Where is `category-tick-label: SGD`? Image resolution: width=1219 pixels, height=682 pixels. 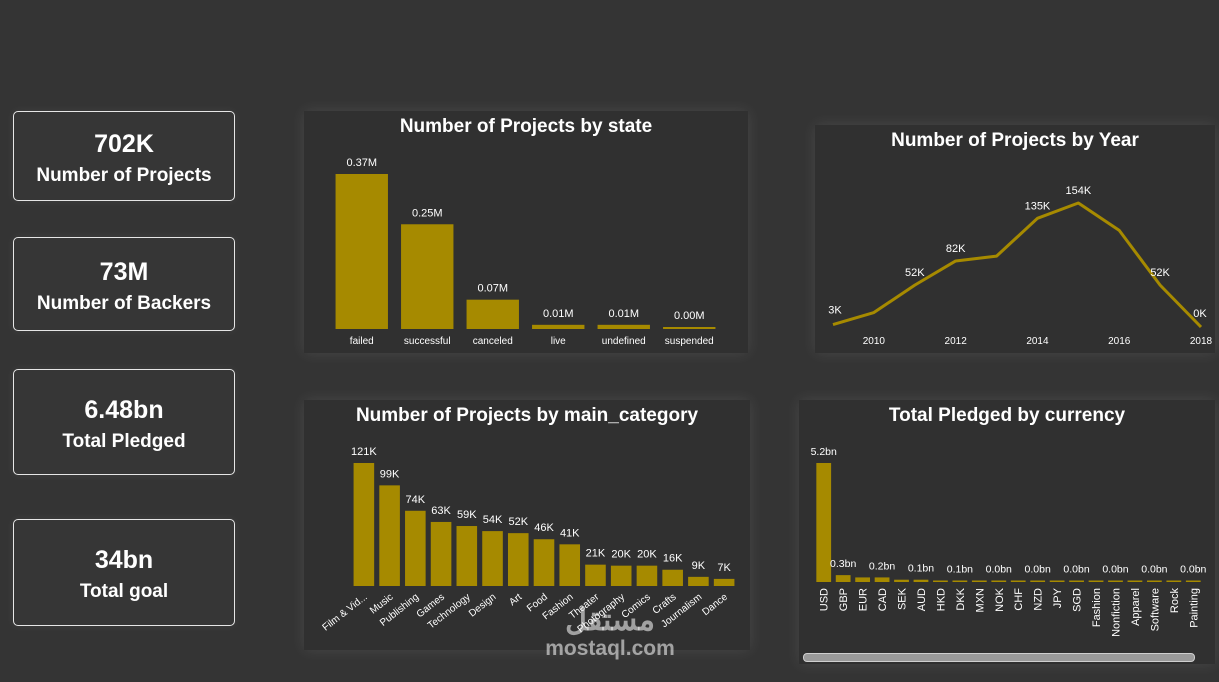
category-tick-label: SGD is located at coordinates (1078, 600).